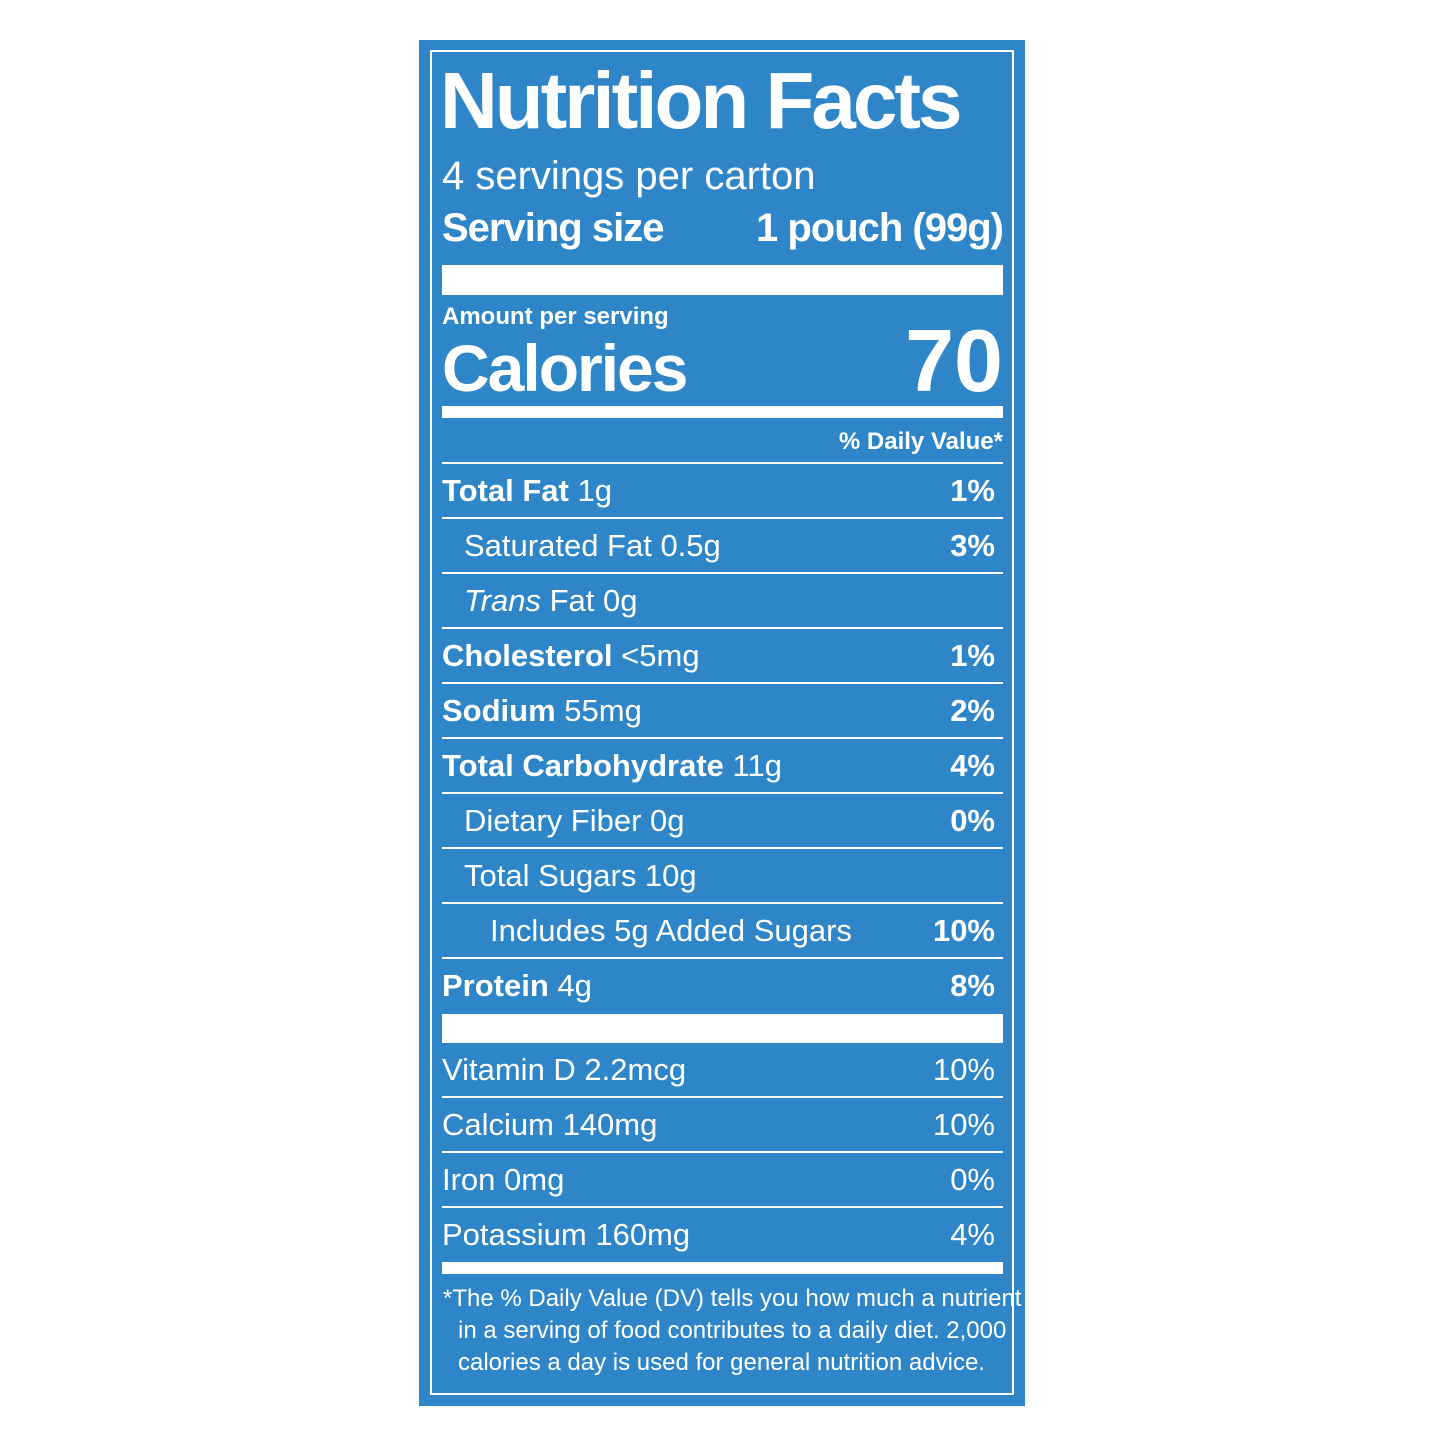 This screenshot has height=1445, width=1445. I want to click on nutrient-row: Total Carbohydrate 11g 4%, so click(722, 766).